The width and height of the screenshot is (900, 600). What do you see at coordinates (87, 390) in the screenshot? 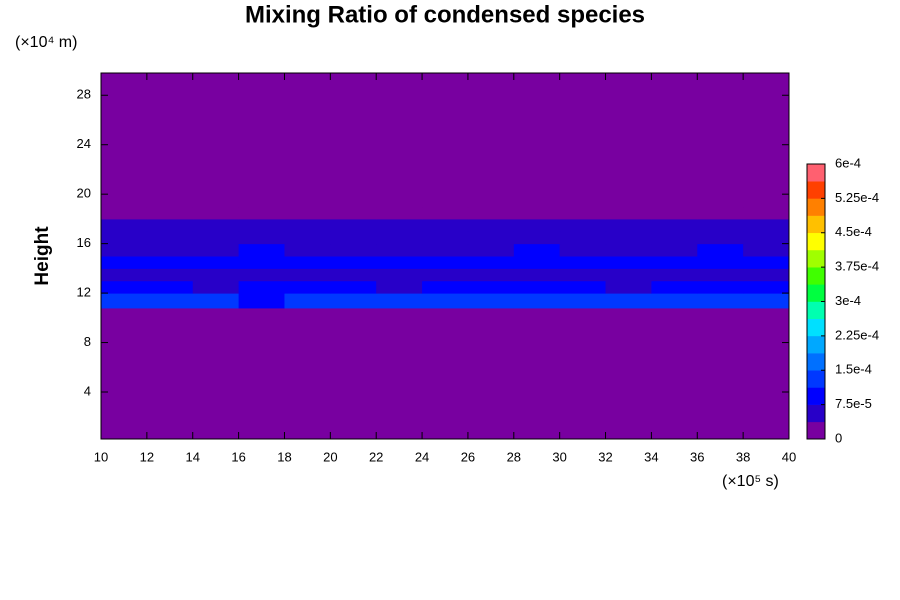
I see `y-tick-label: 4` at bounding box center [87, 390].